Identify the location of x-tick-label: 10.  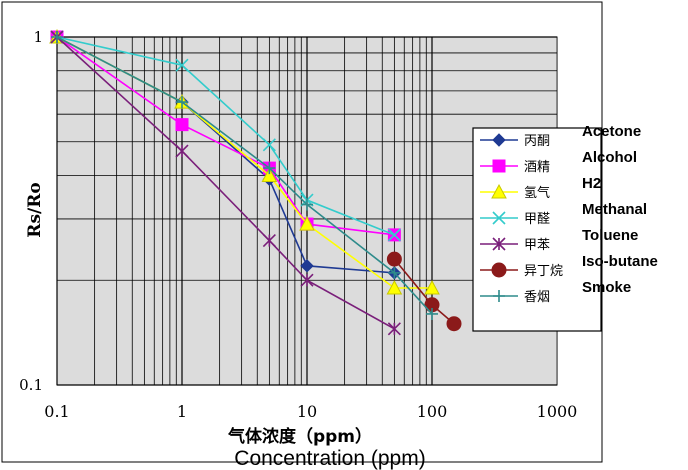
(307, 411).